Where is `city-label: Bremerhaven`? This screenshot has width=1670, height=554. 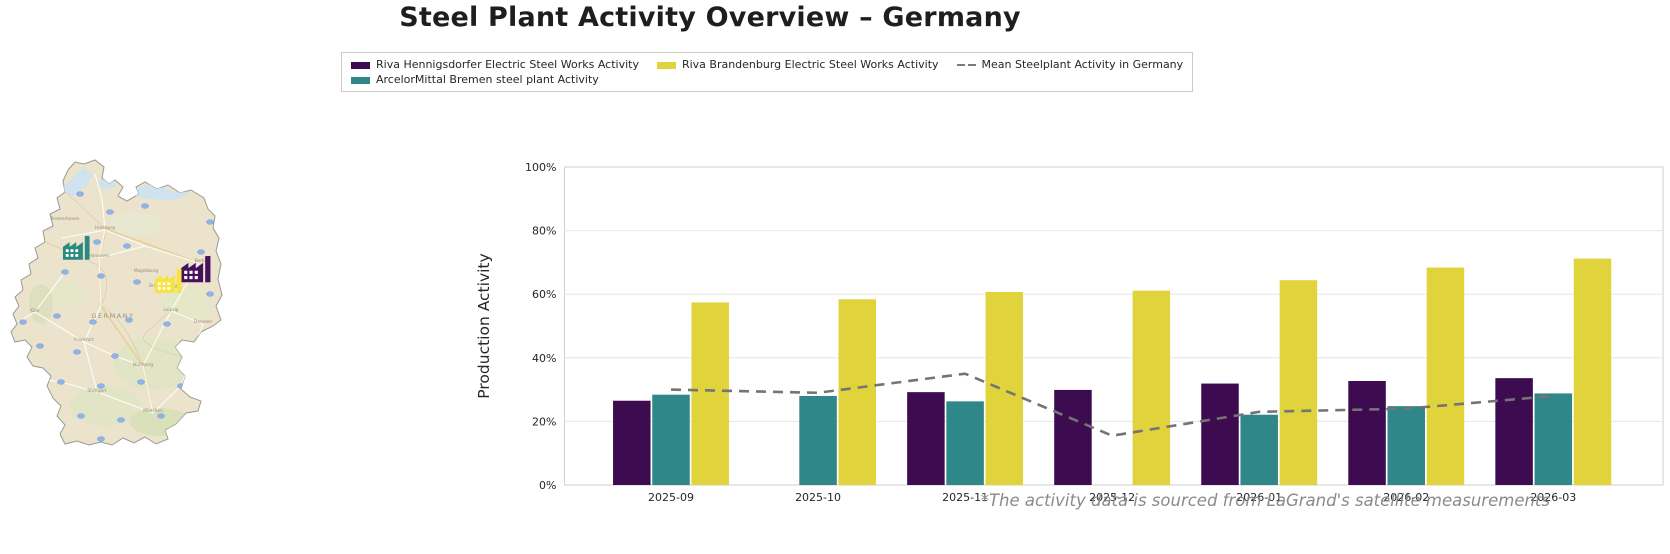 city-label: Bremerhaven is located at coordinates (64, 219).